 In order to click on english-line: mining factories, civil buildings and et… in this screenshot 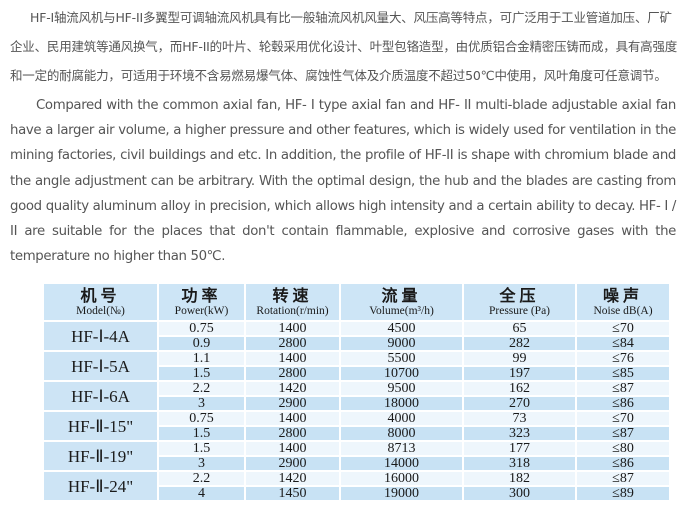, I will do `click(343, 156)`.